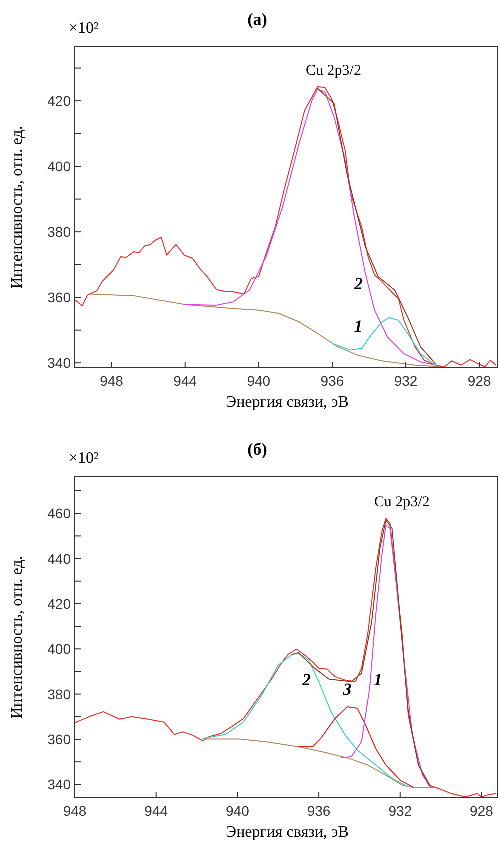  I want to click on y-tick-label: 460, so click(60, 514).